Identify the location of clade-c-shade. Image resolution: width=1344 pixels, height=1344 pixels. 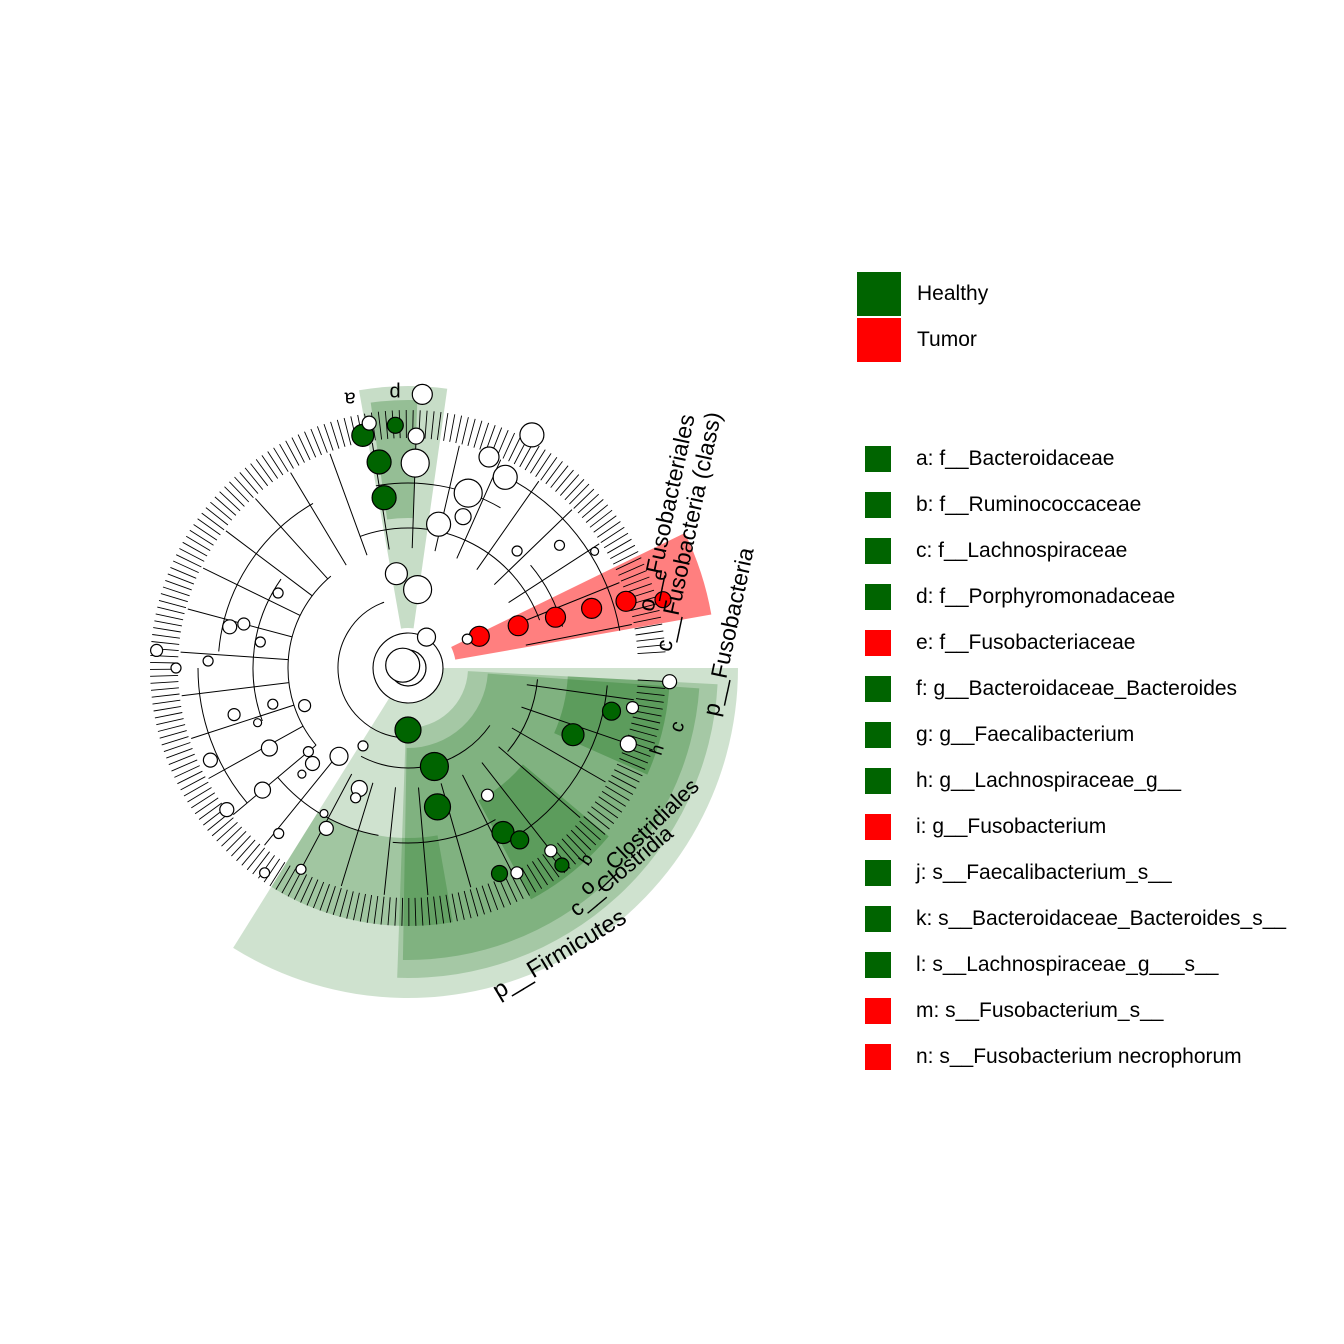
(612, 725).